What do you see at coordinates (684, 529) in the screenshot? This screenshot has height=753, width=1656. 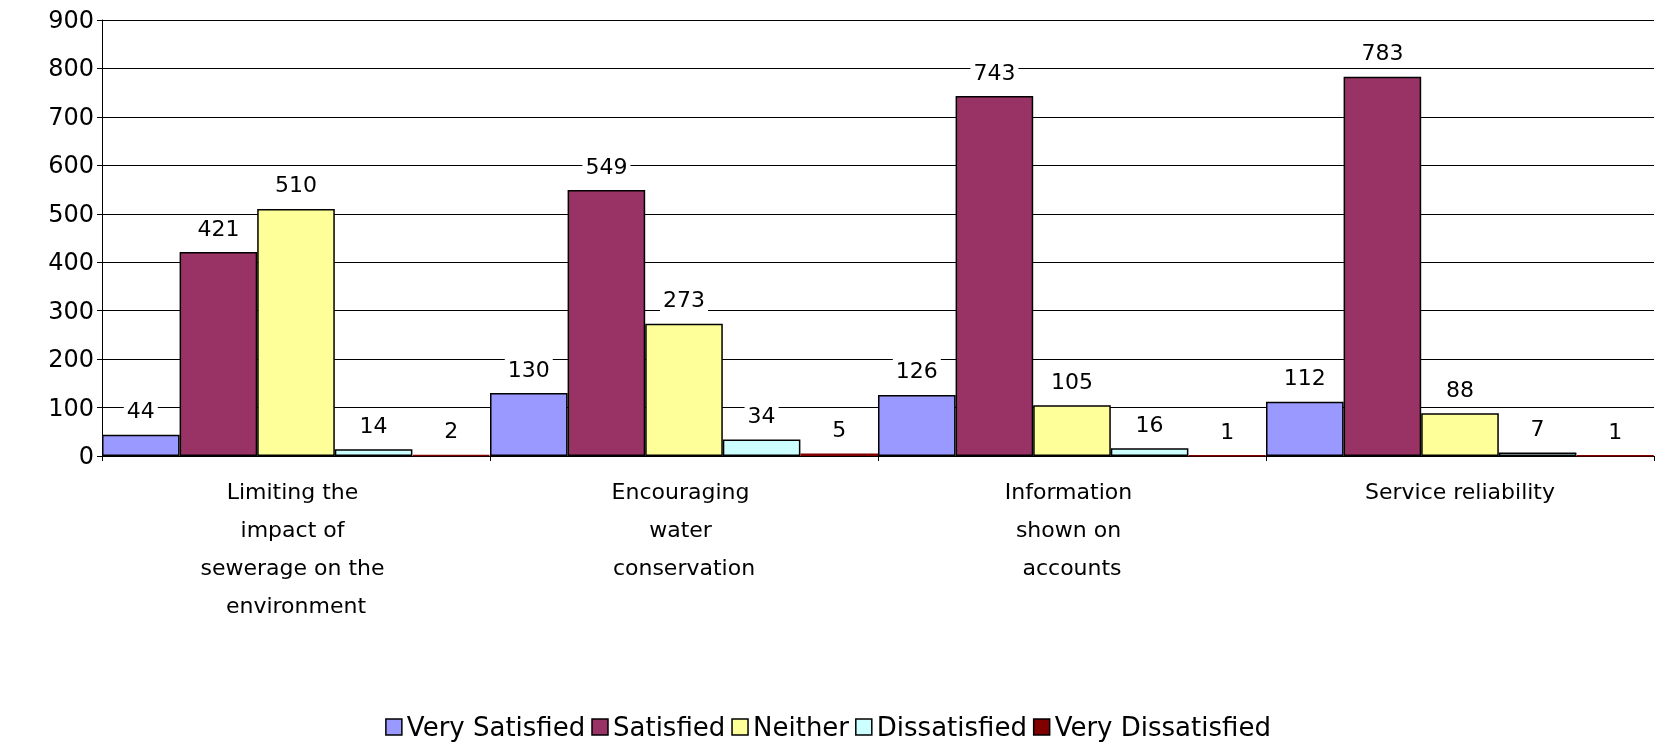 I see `x-tick-label: Encouraging water conservation` at bounding box center [684, 529].